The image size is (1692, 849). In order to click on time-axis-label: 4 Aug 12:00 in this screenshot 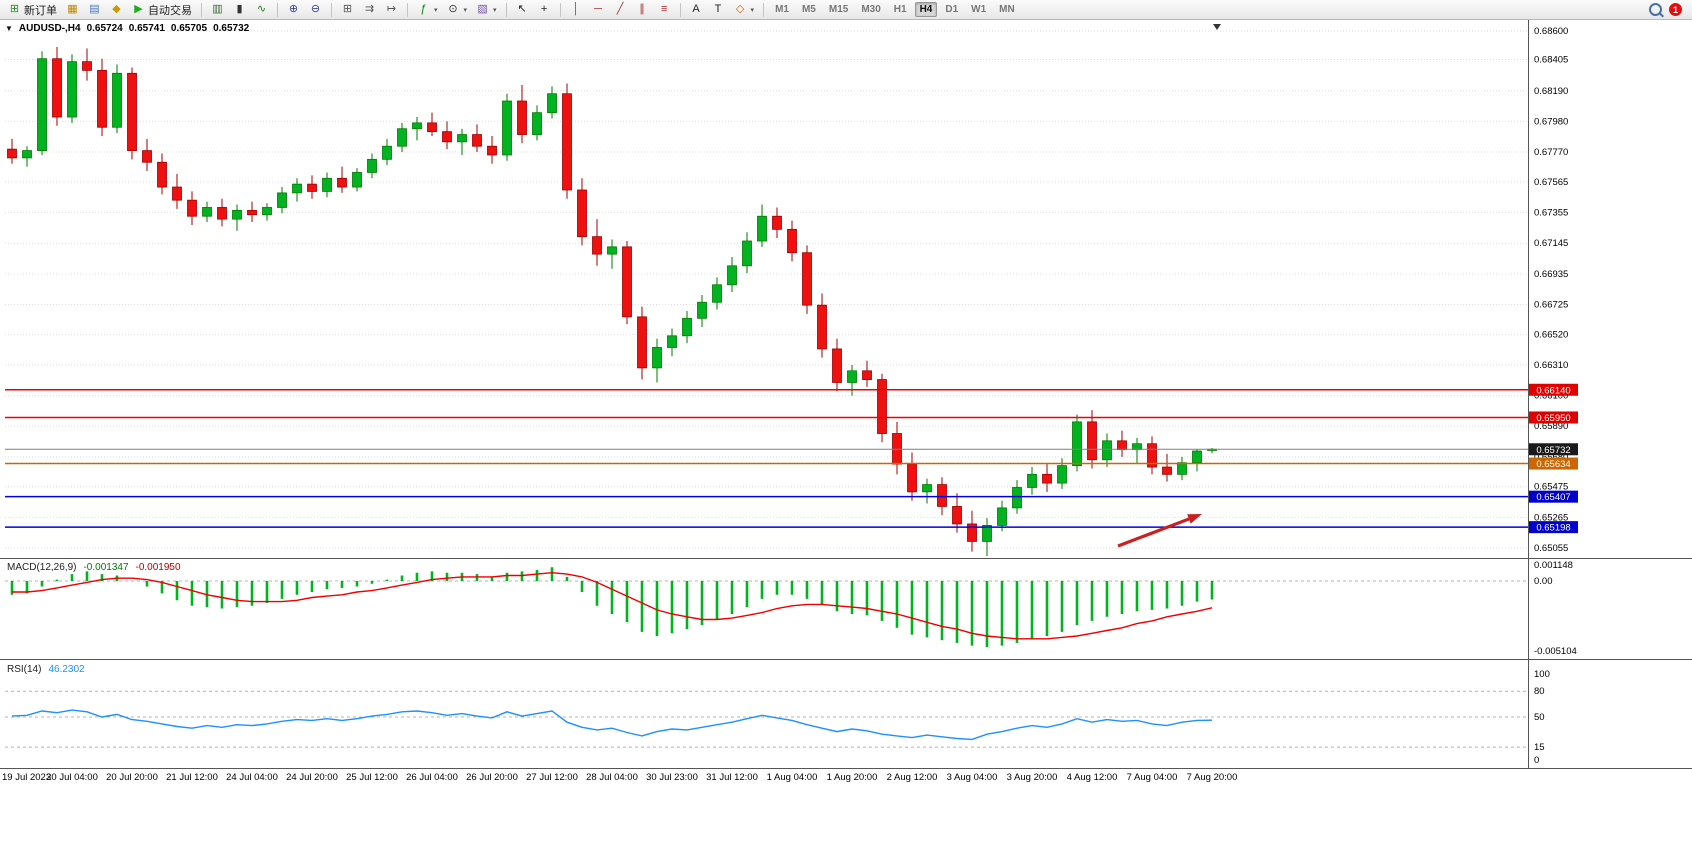, I will do `click(1092, 777)`.